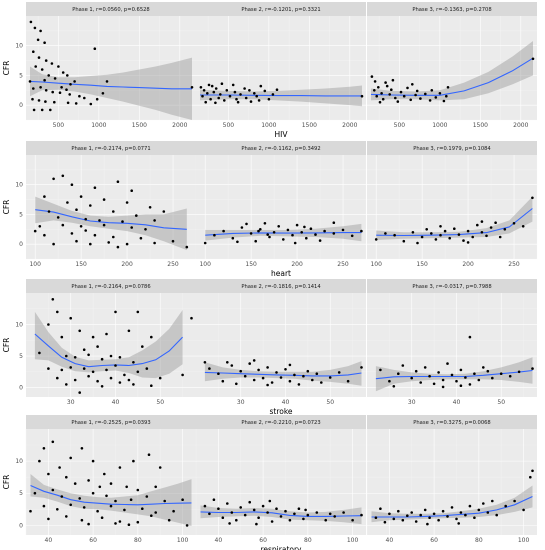 This screenshot has height=550, width=545. I want to click on y-tick-label: 10, so click(19, 461).